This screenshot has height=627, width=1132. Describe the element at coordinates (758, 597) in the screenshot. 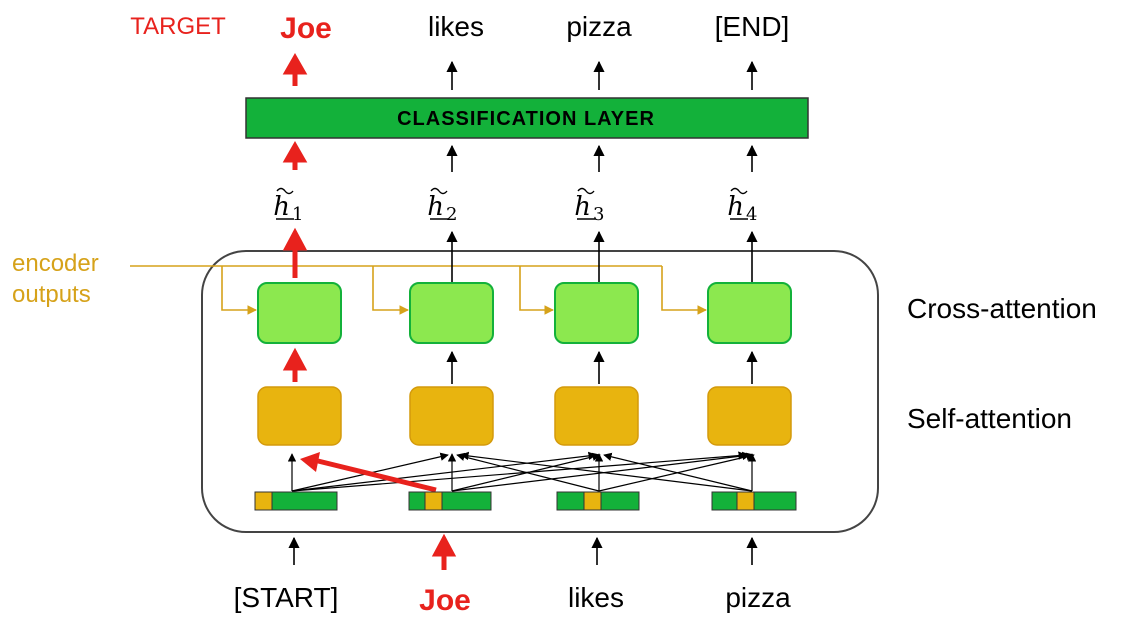

I see `input-token-4: pizza` at that location.